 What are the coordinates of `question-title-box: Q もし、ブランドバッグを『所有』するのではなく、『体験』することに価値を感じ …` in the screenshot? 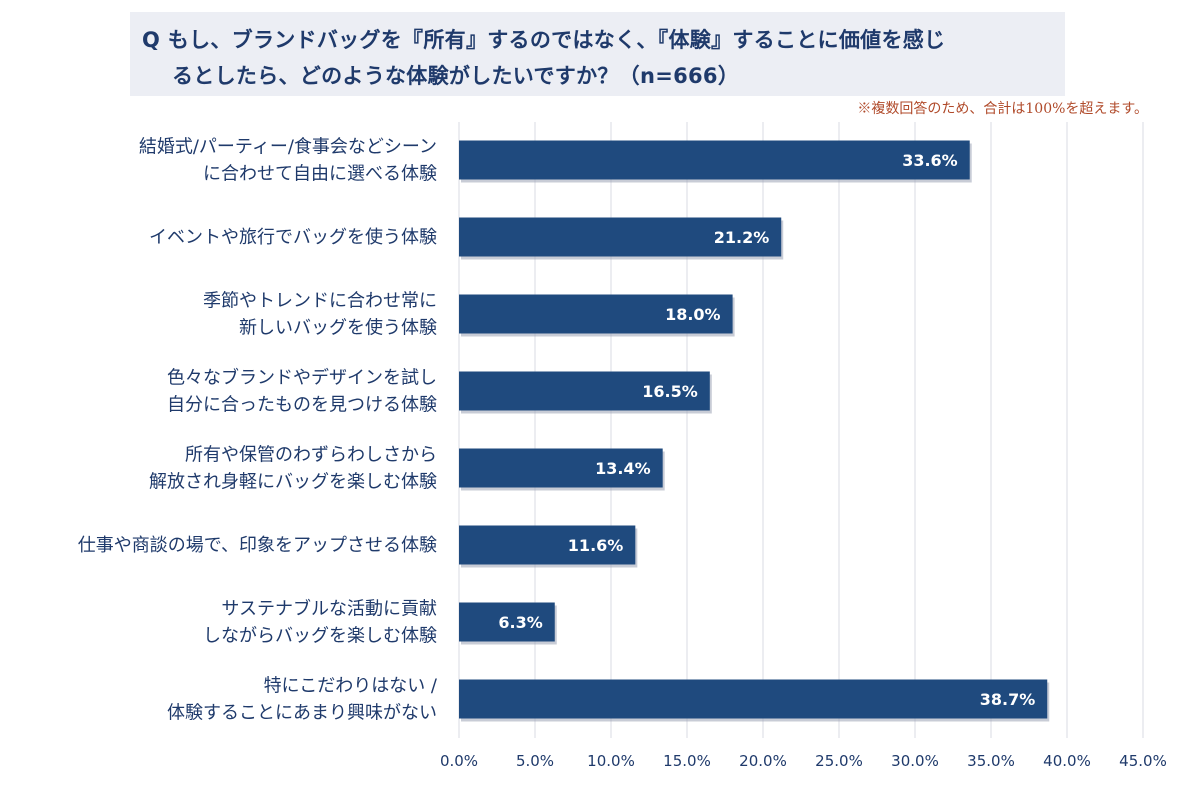 It's located at (597, 54).